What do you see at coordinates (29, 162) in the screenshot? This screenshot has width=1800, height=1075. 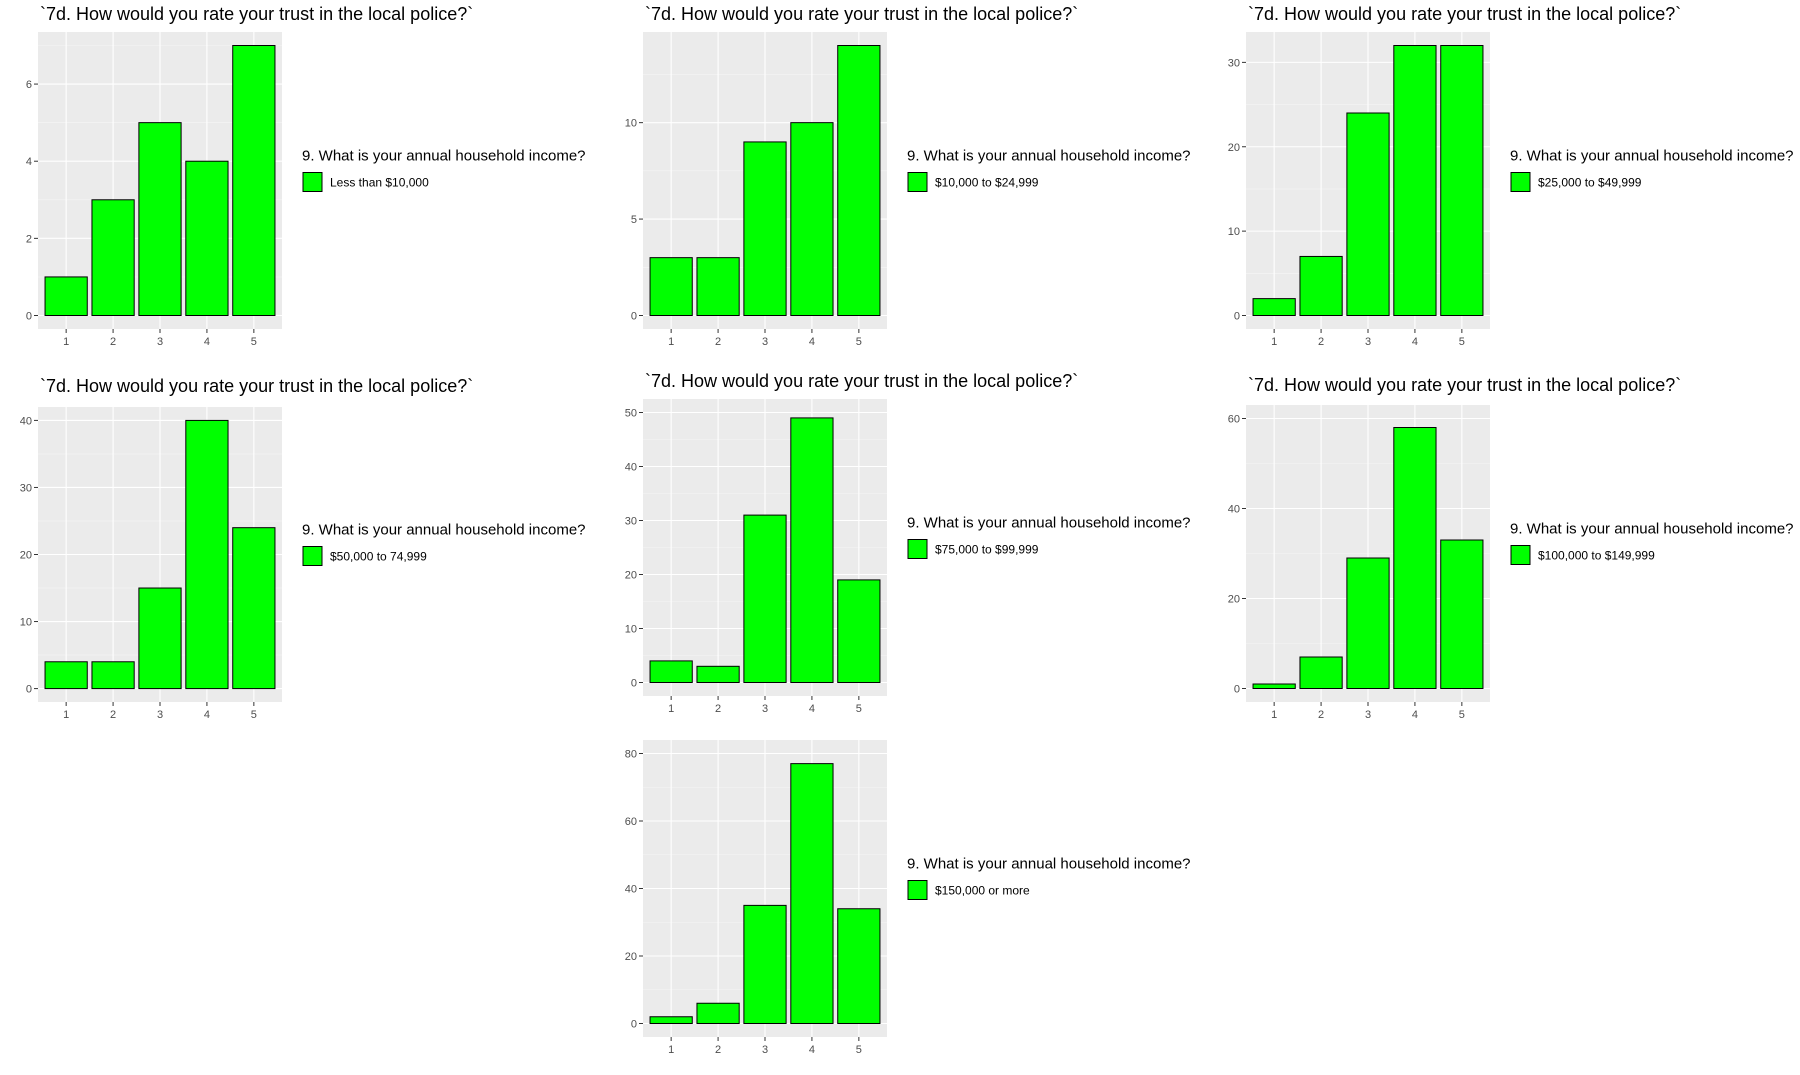 I see `y-tick-label: 4` at bounding box center [29, 162].